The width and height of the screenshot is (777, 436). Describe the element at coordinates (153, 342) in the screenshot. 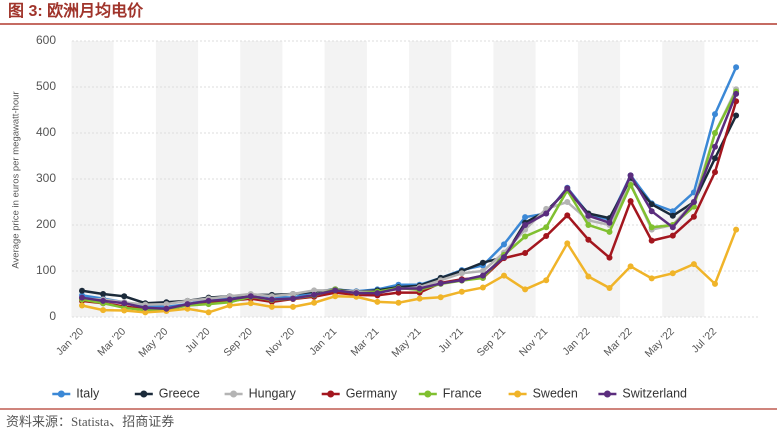

I see `x-tick-label: May '20` at that location.